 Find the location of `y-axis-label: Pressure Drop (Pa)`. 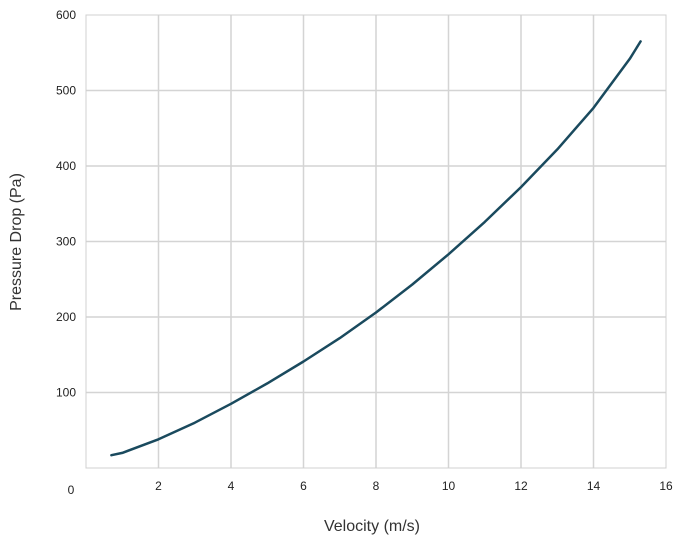

y-axis-label: Pressure Drop (Pa) is located at coordinates (16, 242).